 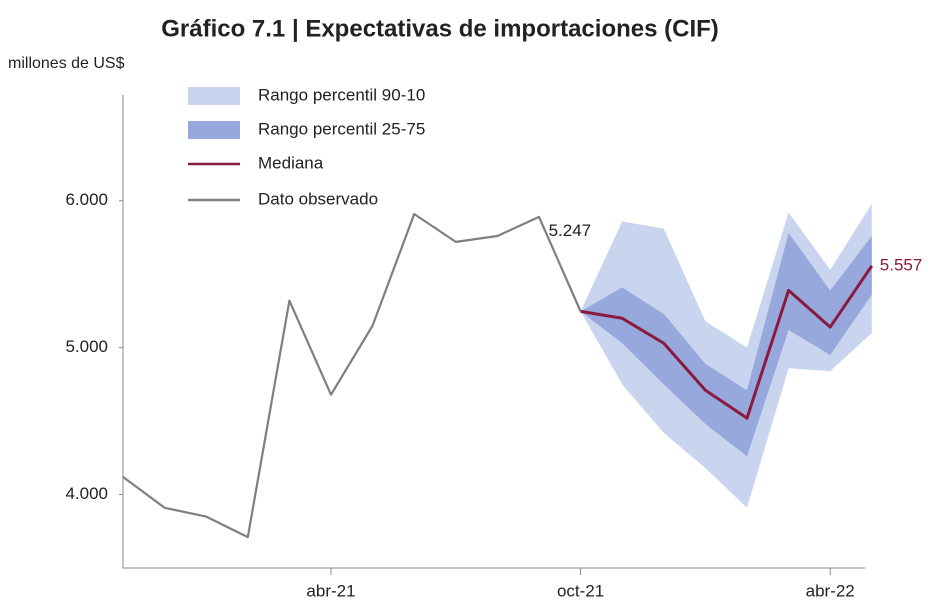 I want to click on series-line, so click(x=727, y=342).